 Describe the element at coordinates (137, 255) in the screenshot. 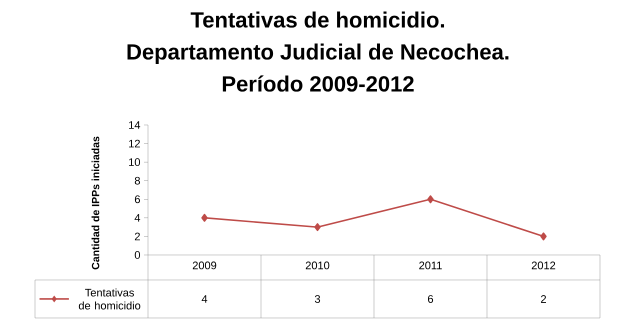

I see `y-tick-label: 0` at that location.